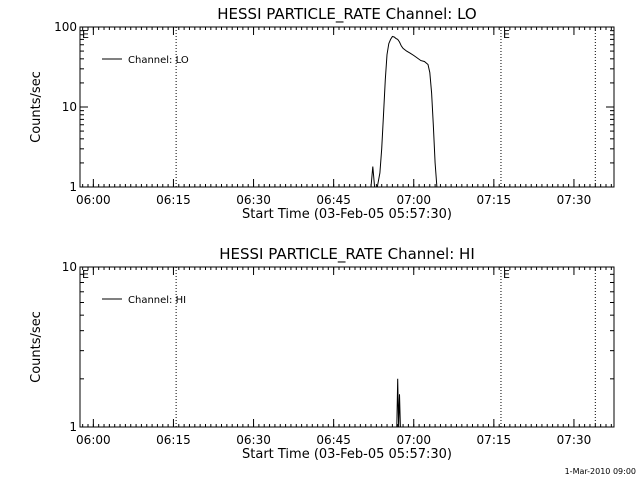 Image resolution: width=640 pixels, height=480 pixels. What do you see at coordinates (65, 27) in the screenshot?
I see `y-tick-label: 100` at bounding box center [65, 27].